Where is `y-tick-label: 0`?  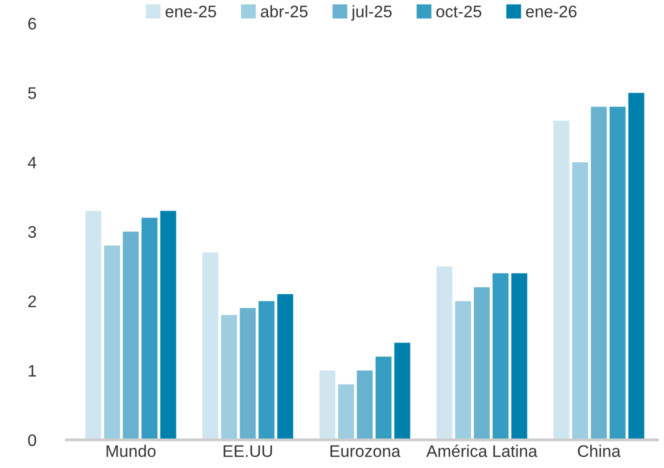 y-tick-label: 0 is located at coordinates (32, 440).